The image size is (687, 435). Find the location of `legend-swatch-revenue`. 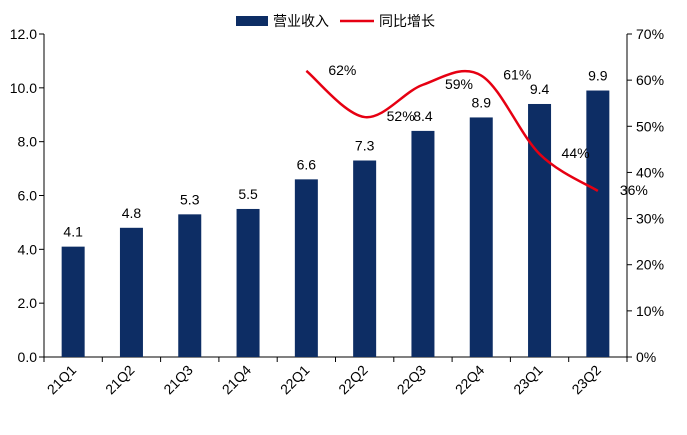

legend-swatch-revenue is located at coordinates (252, 21).